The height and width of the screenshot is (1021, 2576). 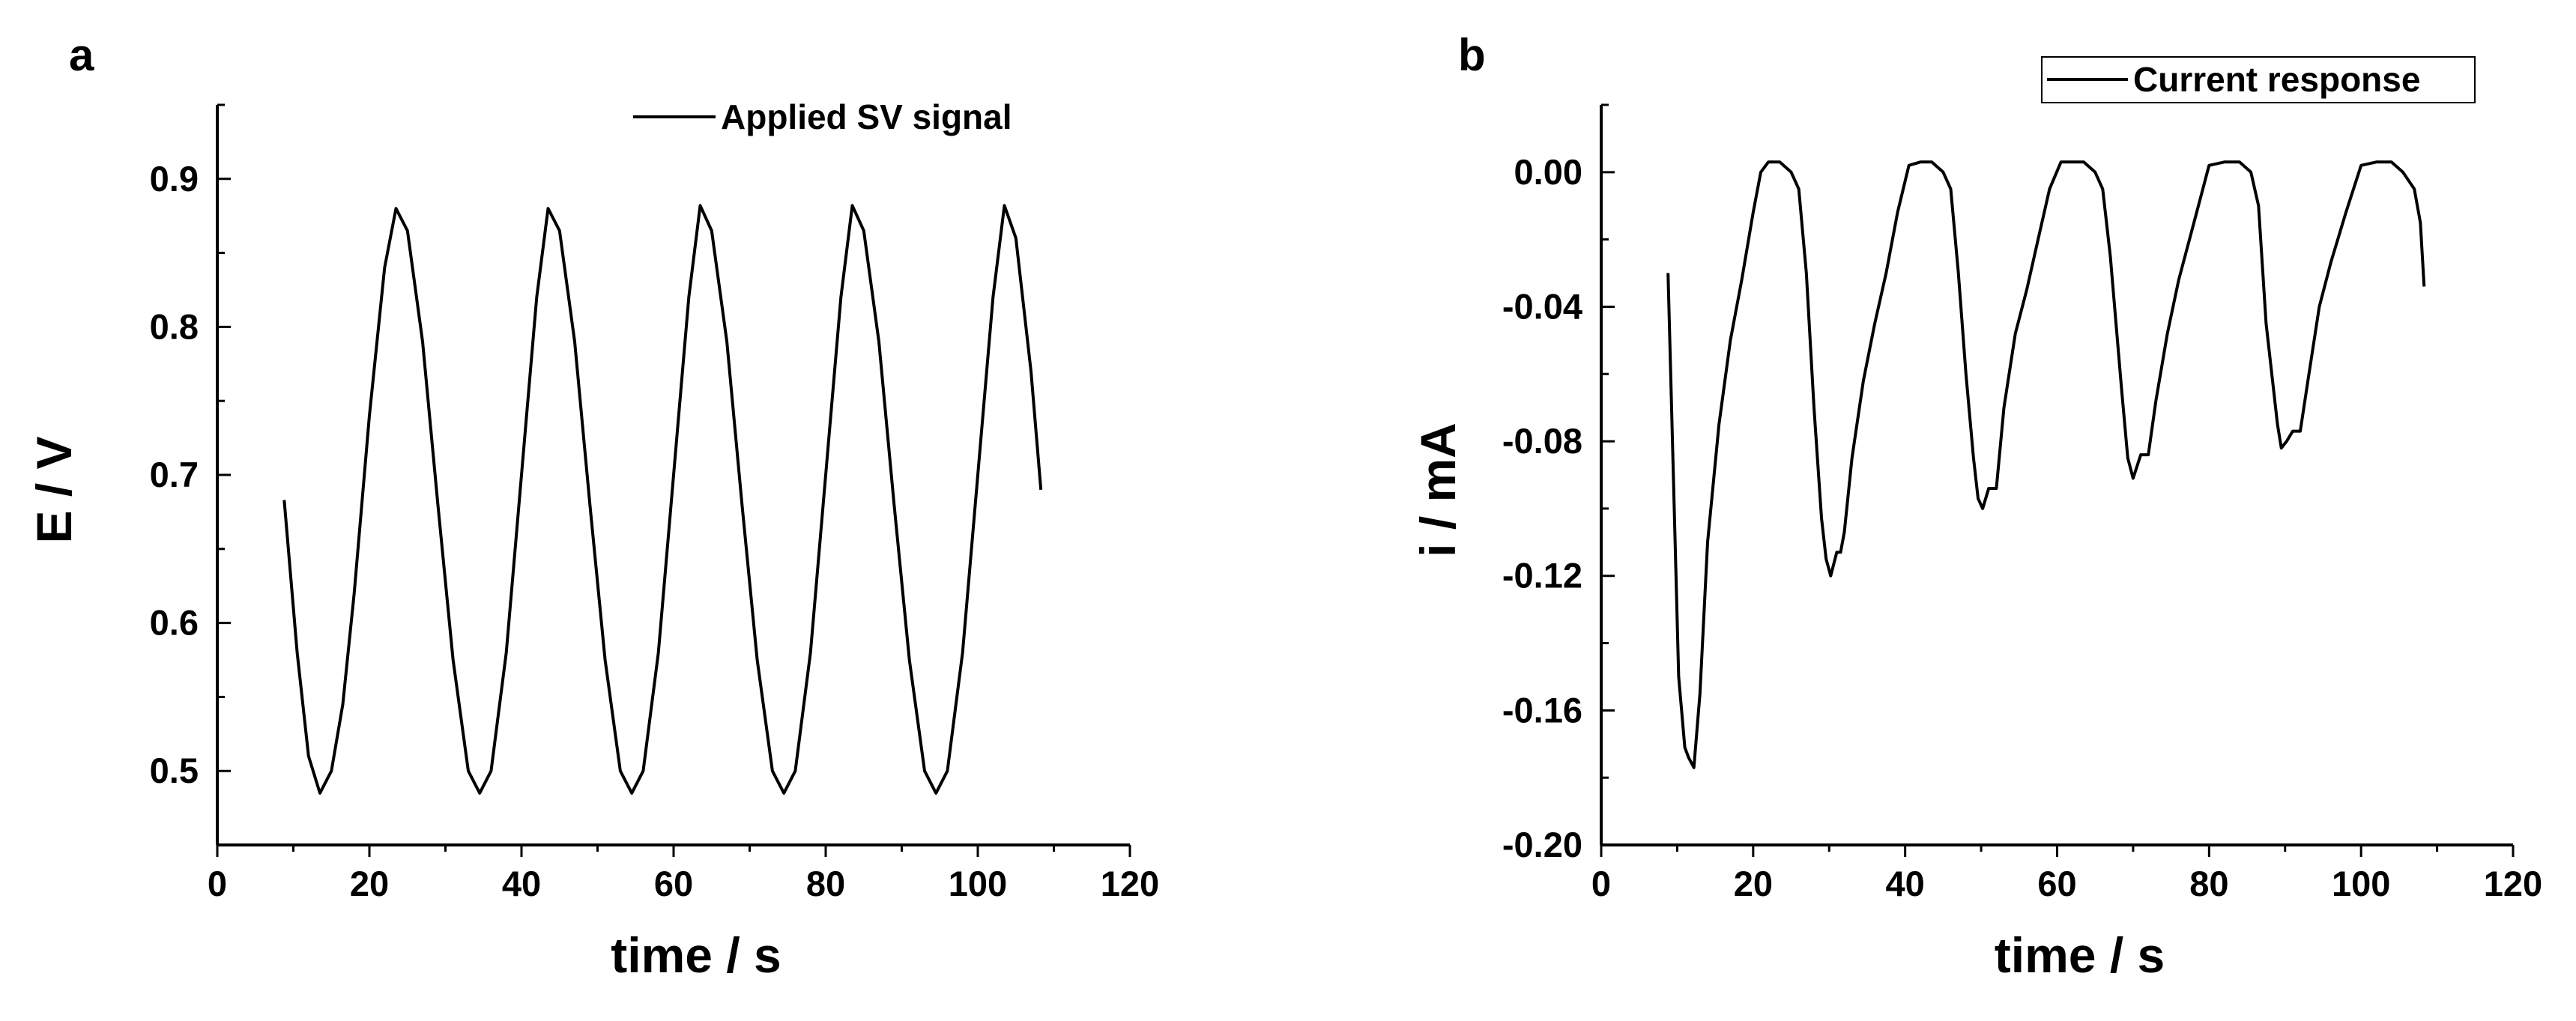 What do you see at coordinates (1542, 576) in the screenshot?
I see `y-tick-label: -0.12` at bounding box center [1542, 576].